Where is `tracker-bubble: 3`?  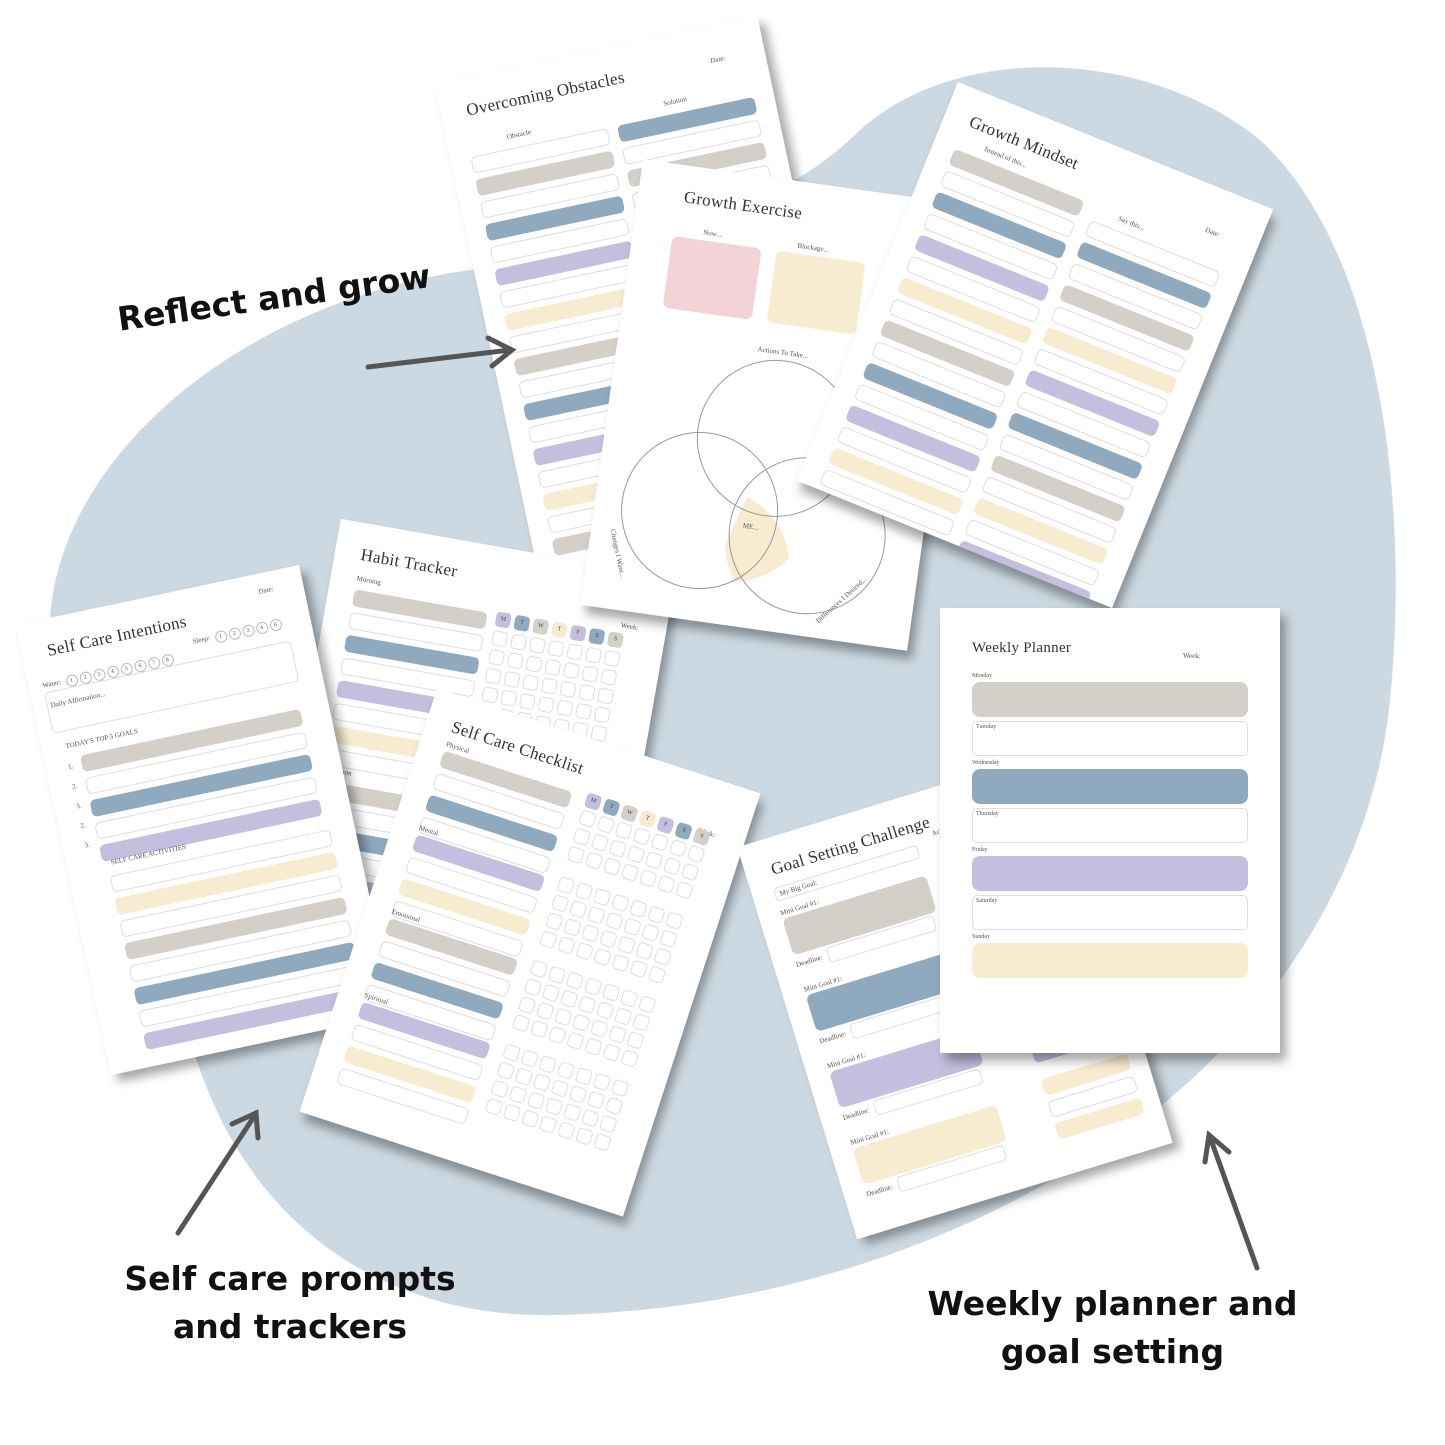
tracker-bubble: 3 is located at coordinates (248, 630).